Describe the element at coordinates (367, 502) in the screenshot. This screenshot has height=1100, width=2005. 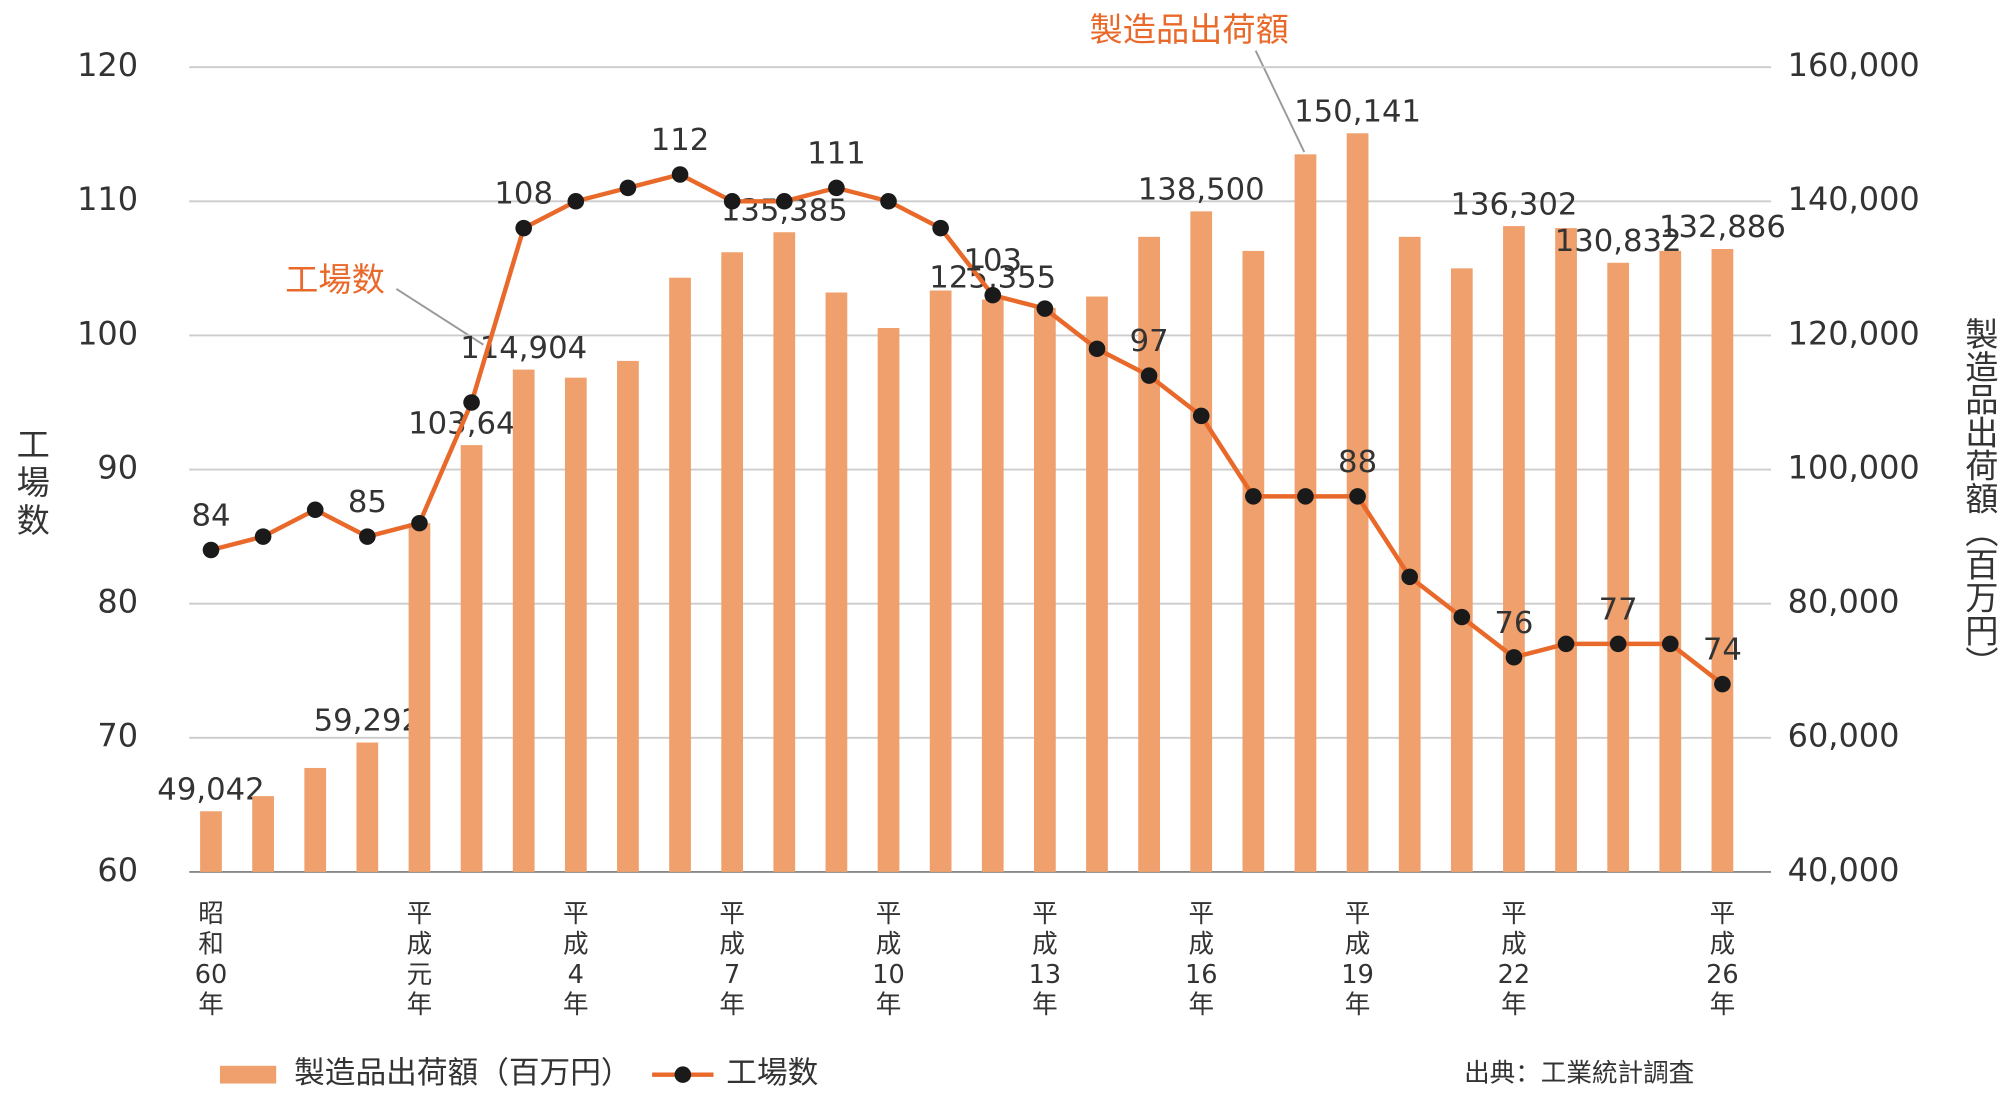
I see `line-value-label: 85` at that location.